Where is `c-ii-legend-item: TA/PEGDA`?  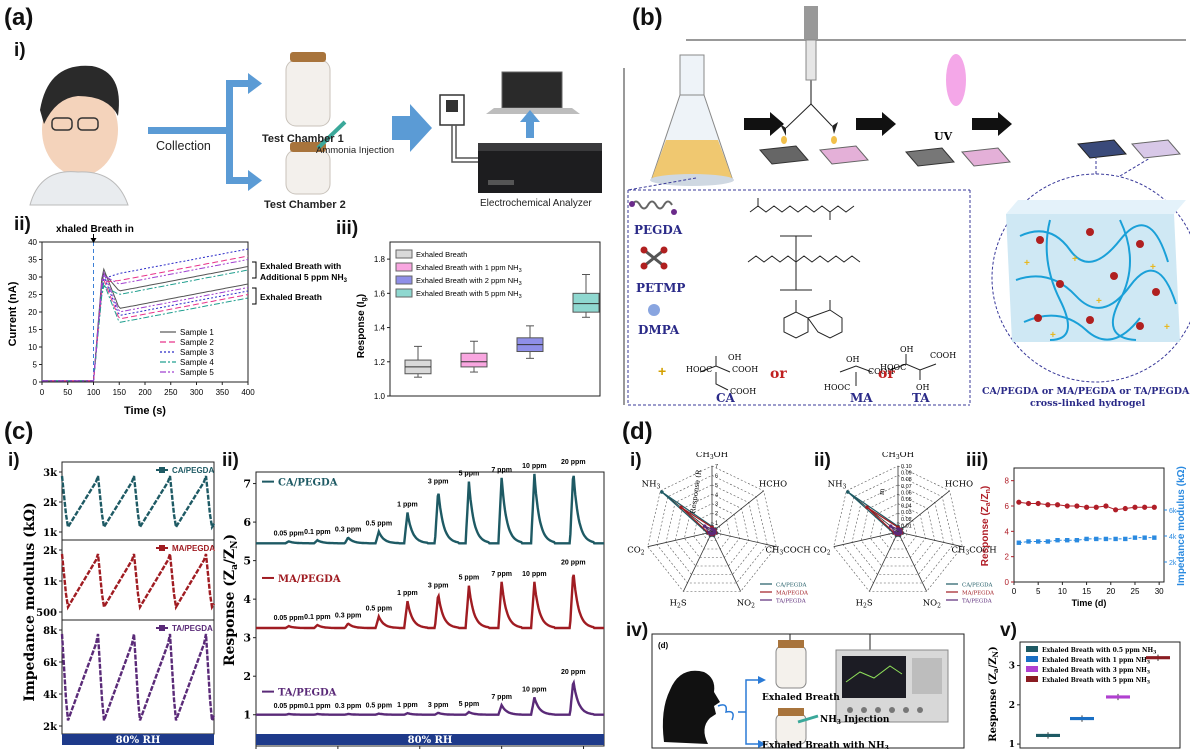
c-ii-legend-item: TA/PEGDA is located at coordinates (307, 693).